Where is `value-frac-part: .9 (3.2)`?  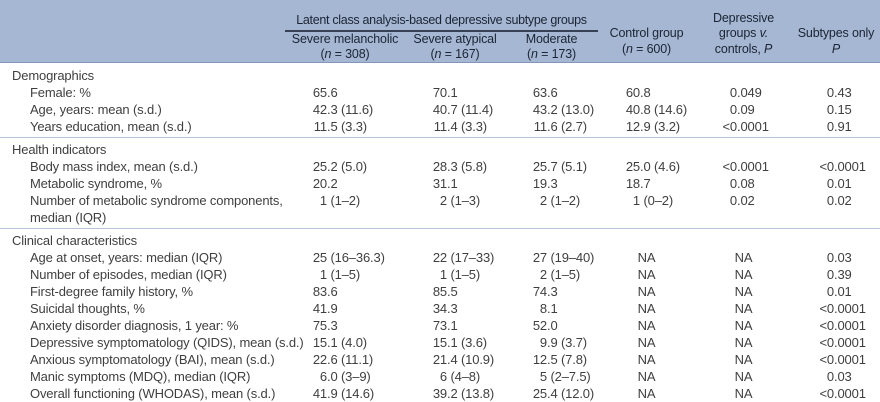 value-frac-part: .9 (3.2) is located at coordinates (660, 126).